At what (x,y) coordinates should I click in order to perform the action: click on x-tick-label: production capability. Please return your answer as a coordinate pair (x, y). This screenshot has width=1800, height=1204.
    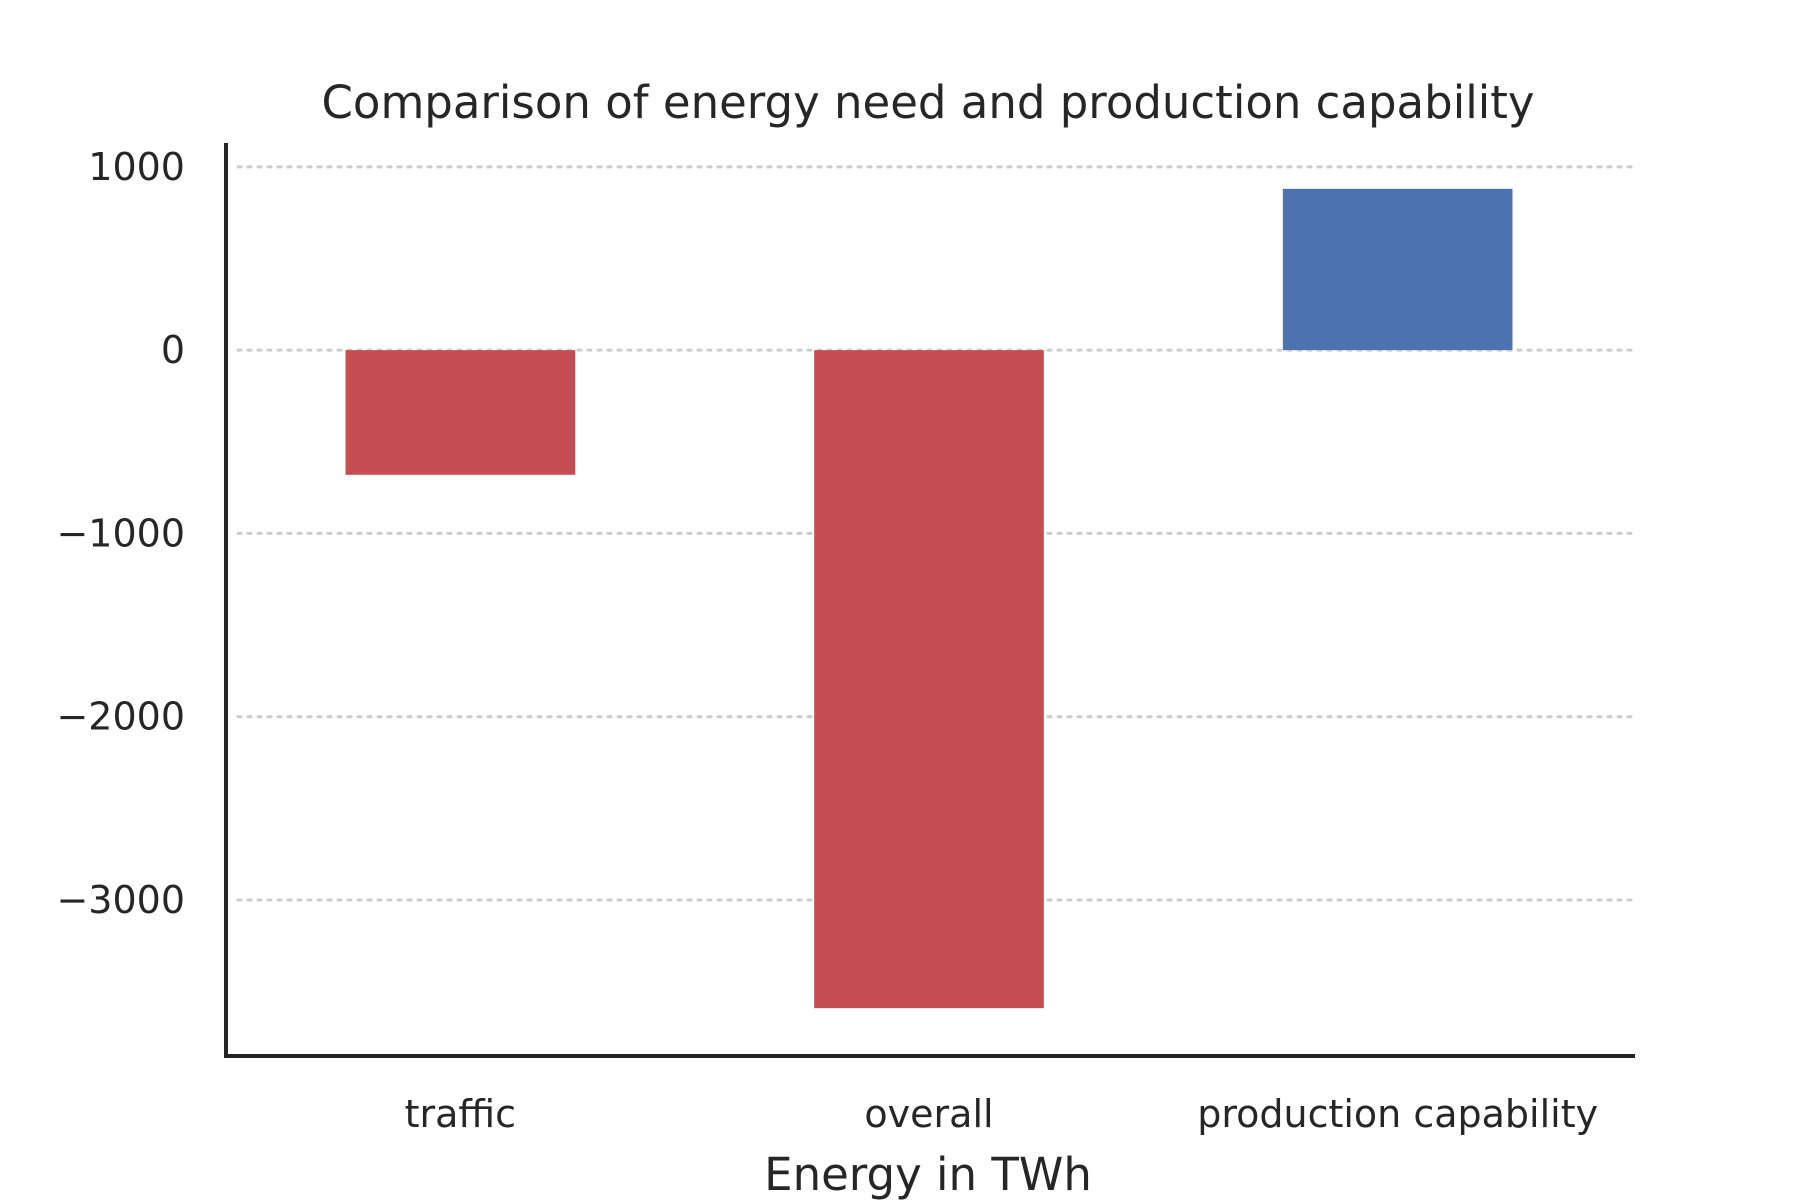
    Looking at the image, I should click on (1397, 1114).